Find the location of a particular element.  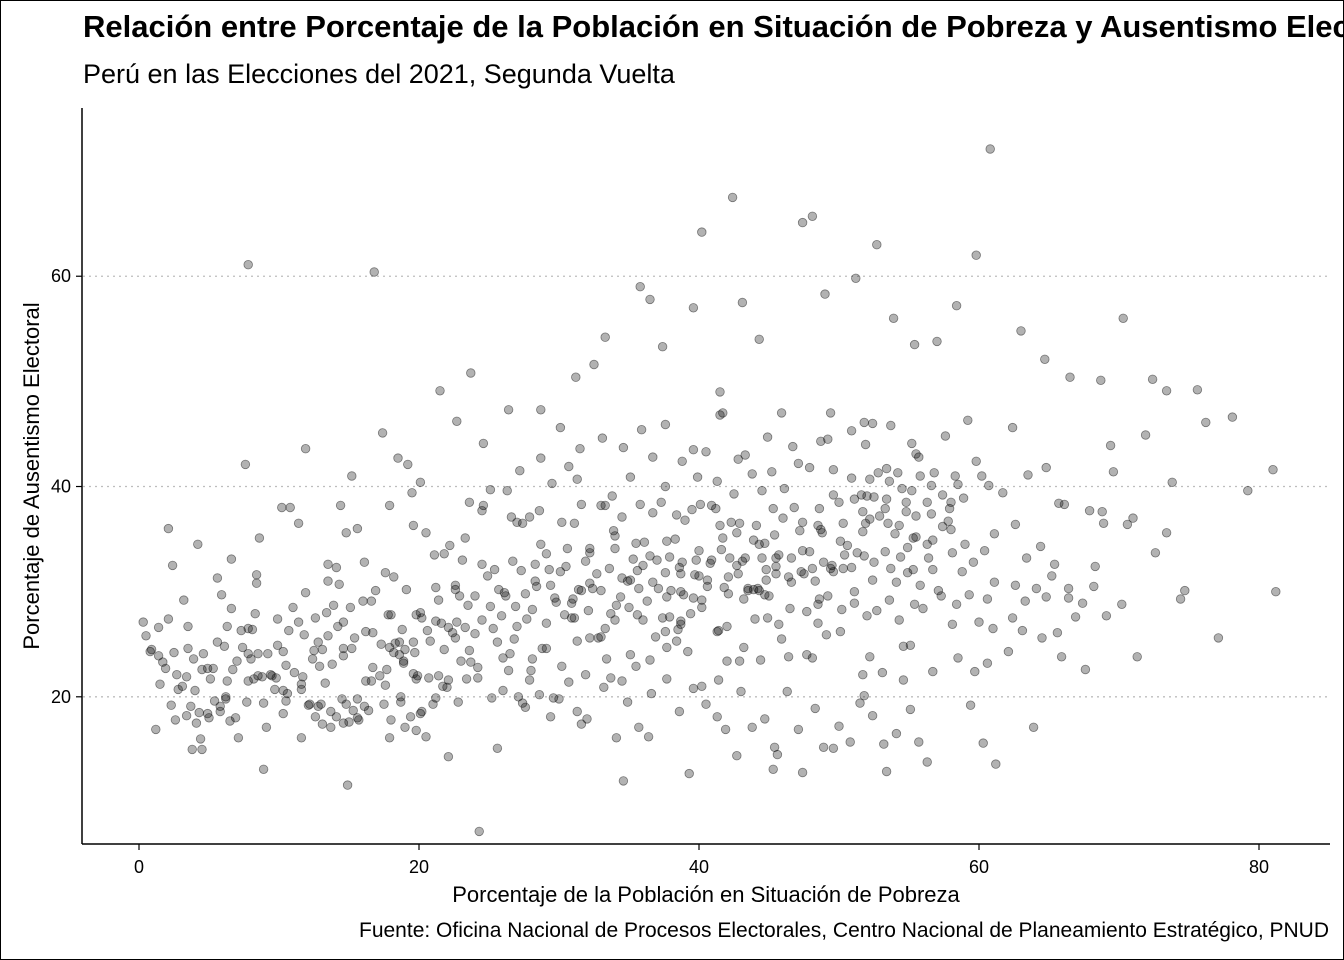

x-tick-label: 0 is located at coordinates (139, 867).